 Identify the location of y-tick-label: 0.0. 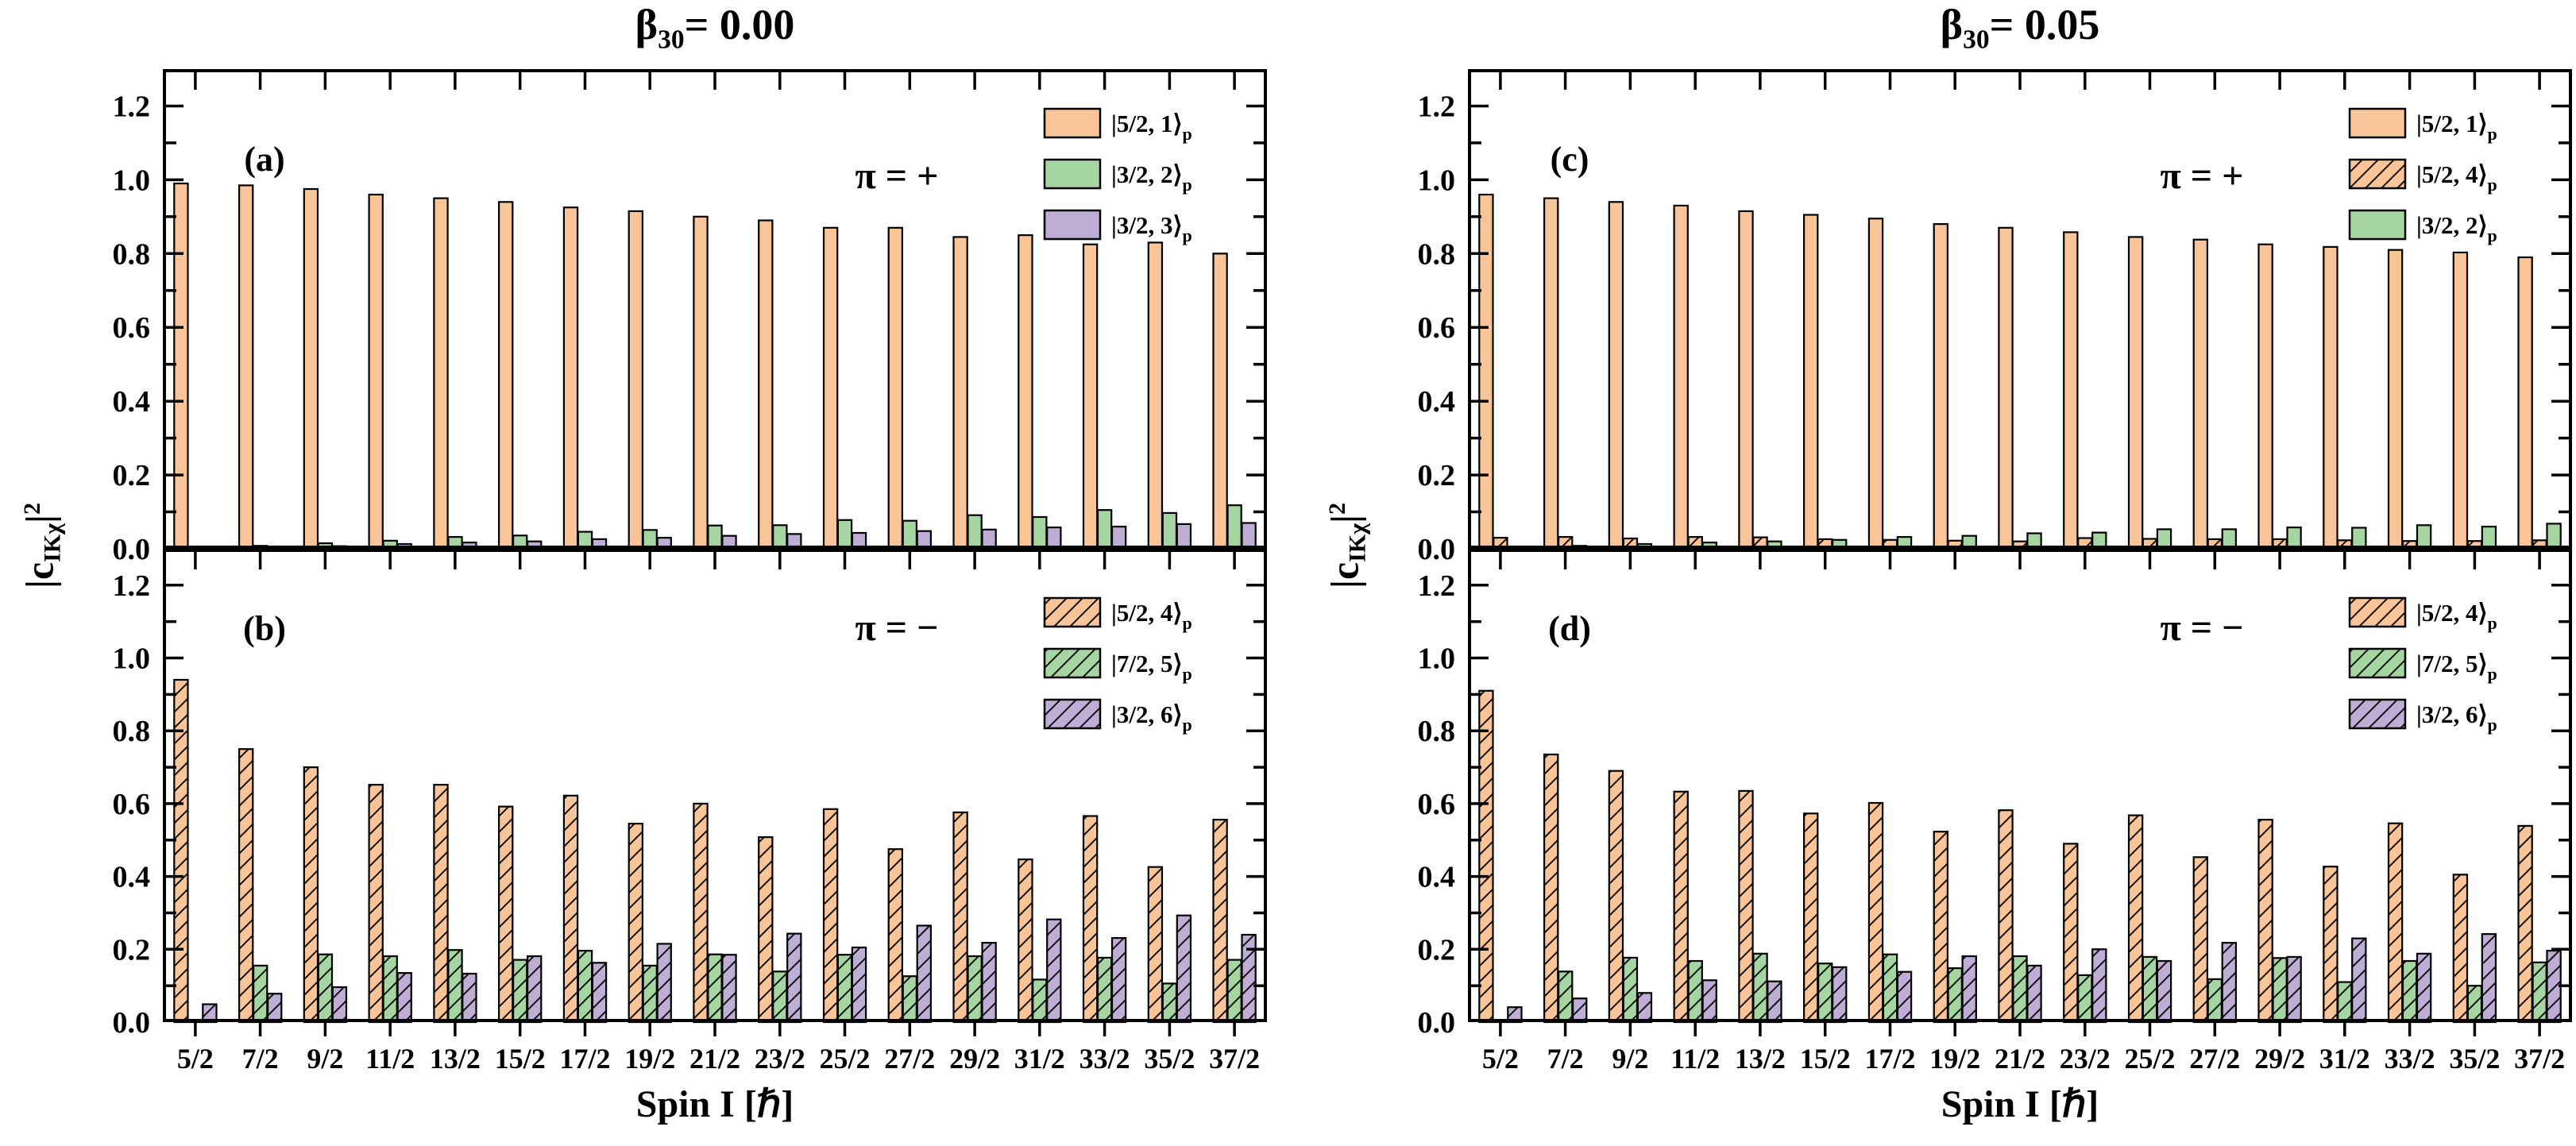
(132, 550).